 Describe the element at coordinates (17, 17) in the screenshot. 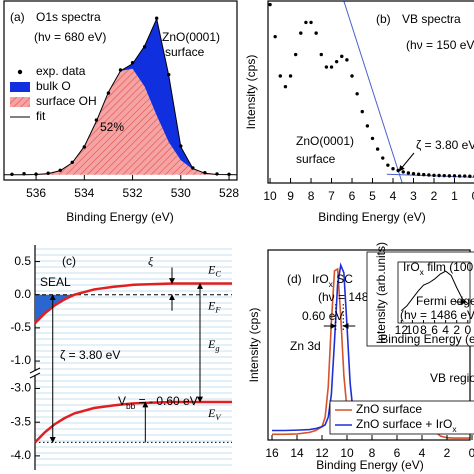

I see `panel-label: (a)` at that location.